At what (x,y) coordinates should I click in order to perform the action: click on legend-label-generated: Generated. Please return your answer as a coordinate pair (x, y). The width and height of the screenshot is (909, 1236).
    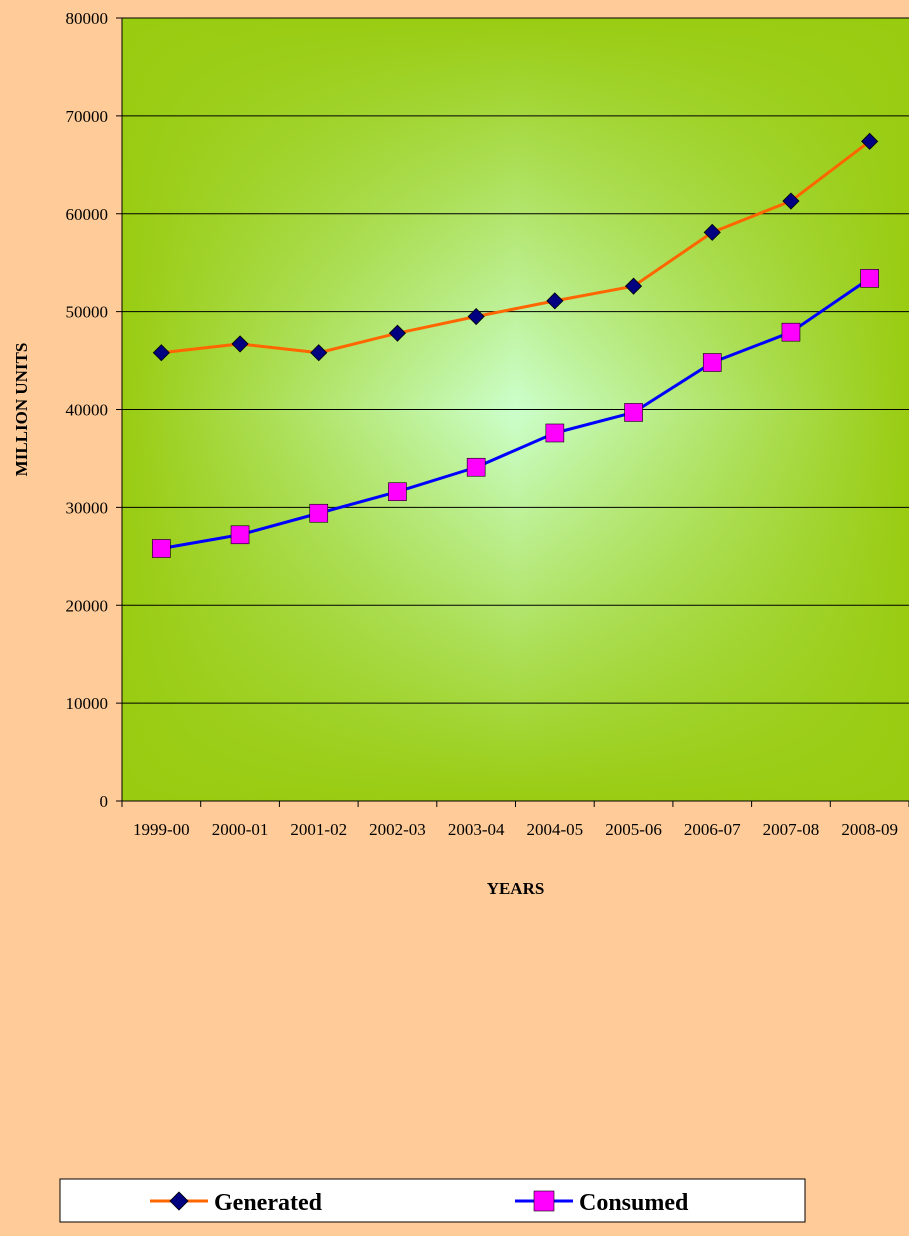
    Looking at the image, I should click on (268, 1203).